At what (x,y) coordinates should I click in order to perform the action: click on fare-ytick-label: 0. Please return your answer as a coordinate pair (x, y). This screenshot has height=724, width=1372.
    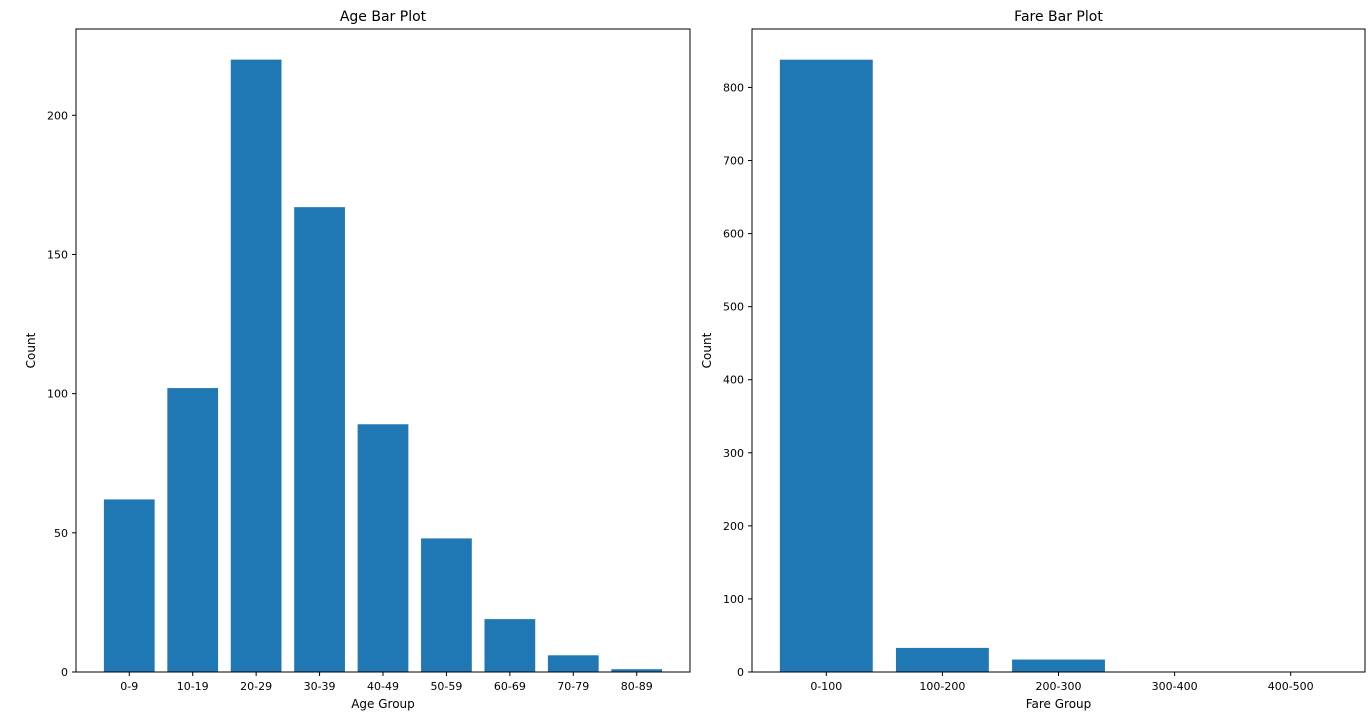
    Looking at the image, I should click on (740, 672).